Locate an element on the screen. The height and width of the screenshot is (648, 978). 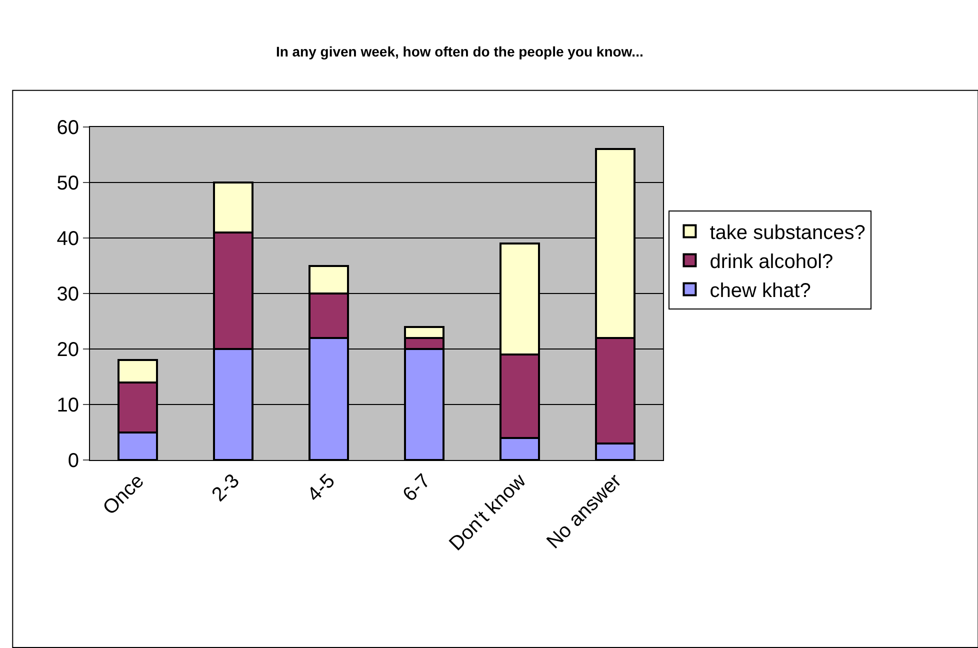
y-tick-label: 60 is located at coordinates (67, 128).